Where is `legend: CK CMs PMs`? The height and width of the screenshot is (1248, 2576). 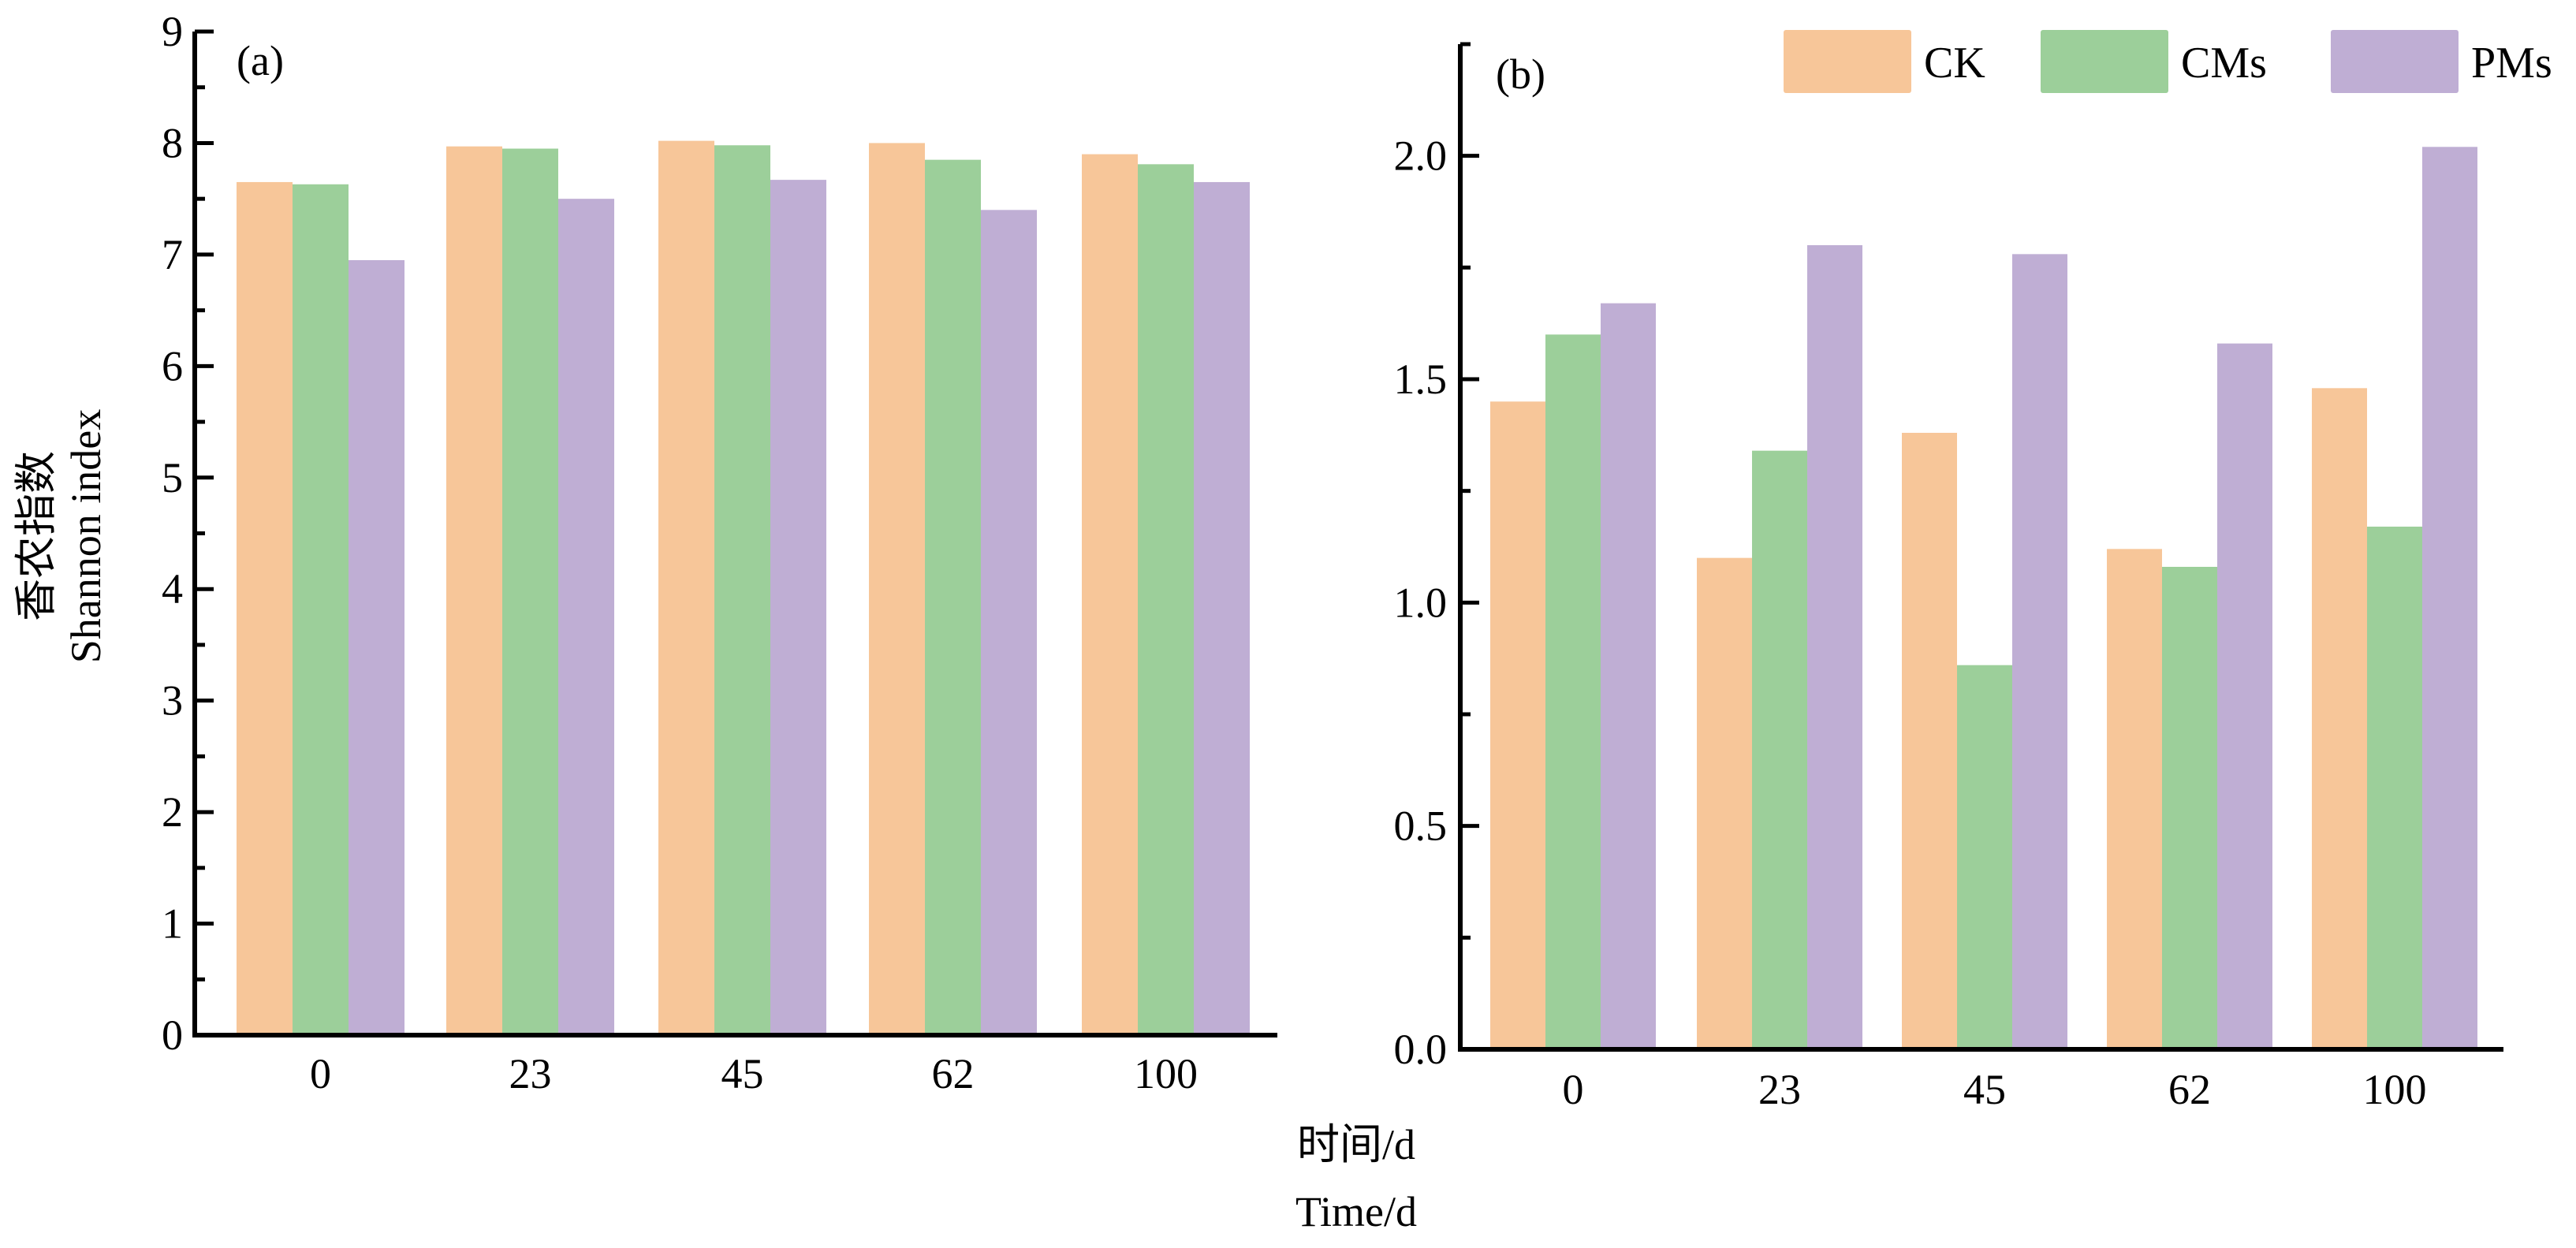
legend: CK CMs PMs is located at coordinates (2168, 61).